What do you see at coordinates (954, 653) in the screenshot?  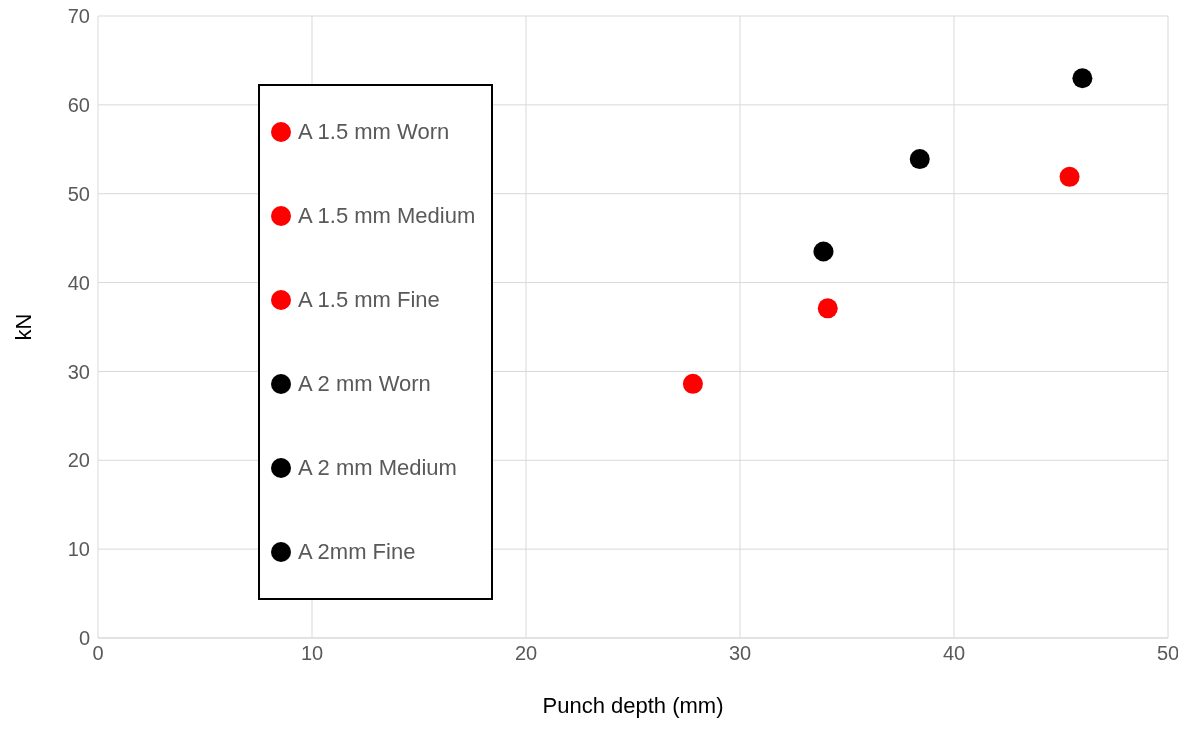 I see `x-tick-label: 40` at bounding box center [954, 653].